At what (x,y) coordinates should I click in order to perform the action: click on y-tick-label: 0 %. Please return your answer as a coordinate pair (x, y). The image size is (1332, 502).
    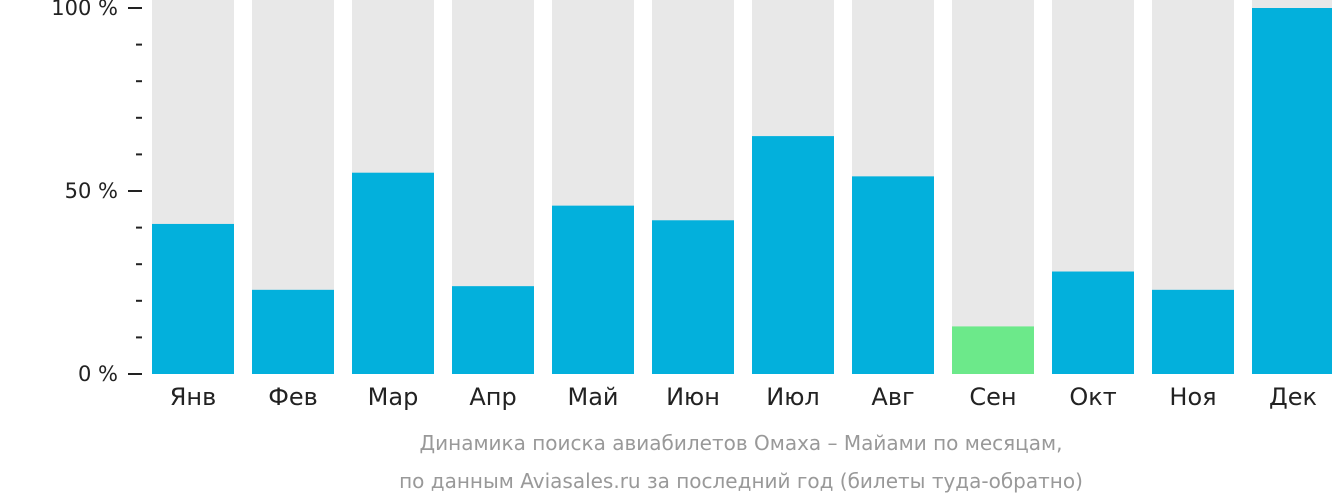
    Looking at the image, I should click on (98, 374).